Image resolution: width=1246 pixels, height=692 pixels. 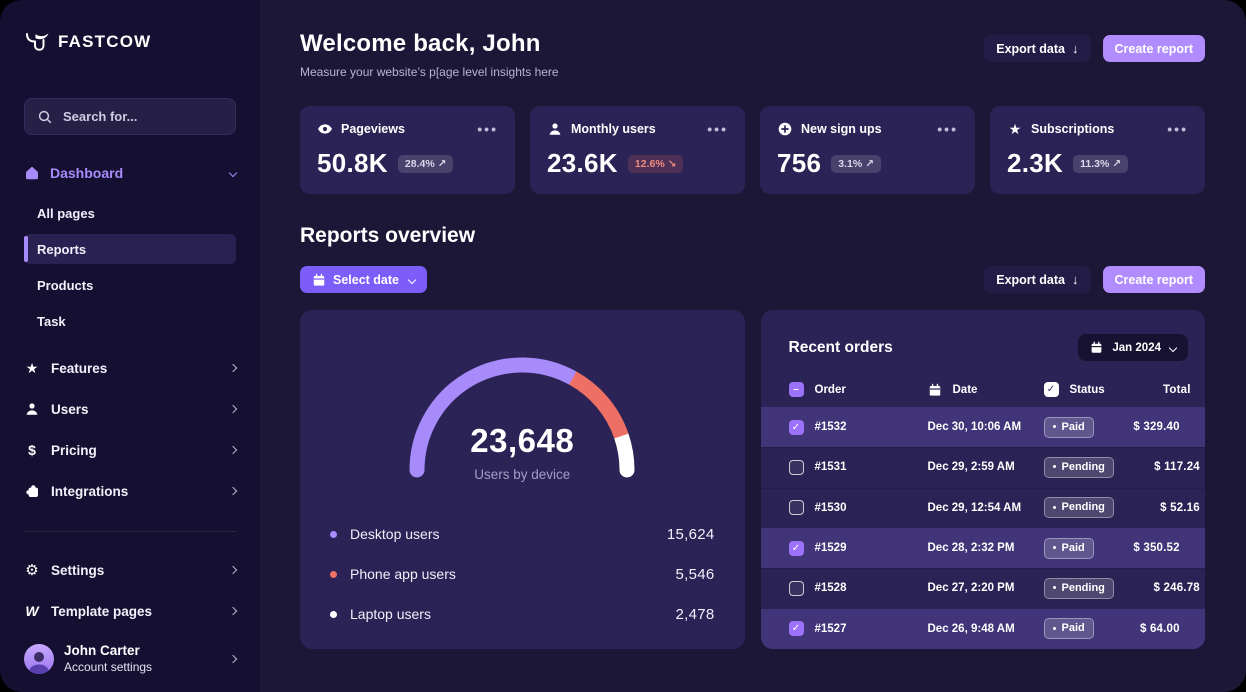 What do you see at coordinates (522, 474) in the screenshot?
I see `gauge-label: Users by device` at bounding box center [522, 474].